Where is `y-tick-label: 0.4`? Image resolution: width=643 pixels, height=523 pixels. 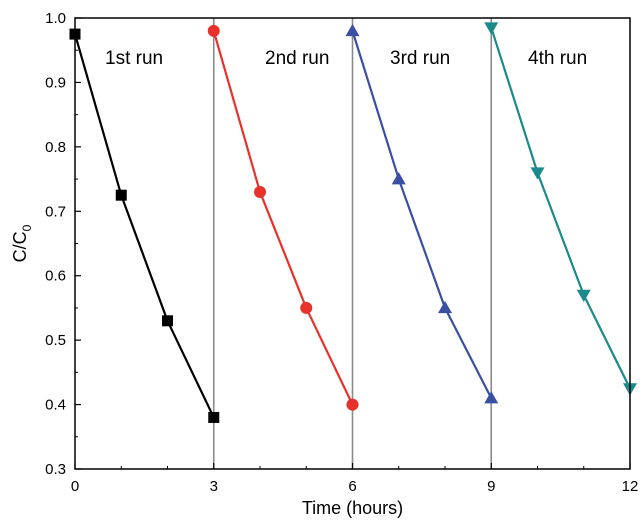
y-tick-label: 0.4 is located at coordinates (55, 405).